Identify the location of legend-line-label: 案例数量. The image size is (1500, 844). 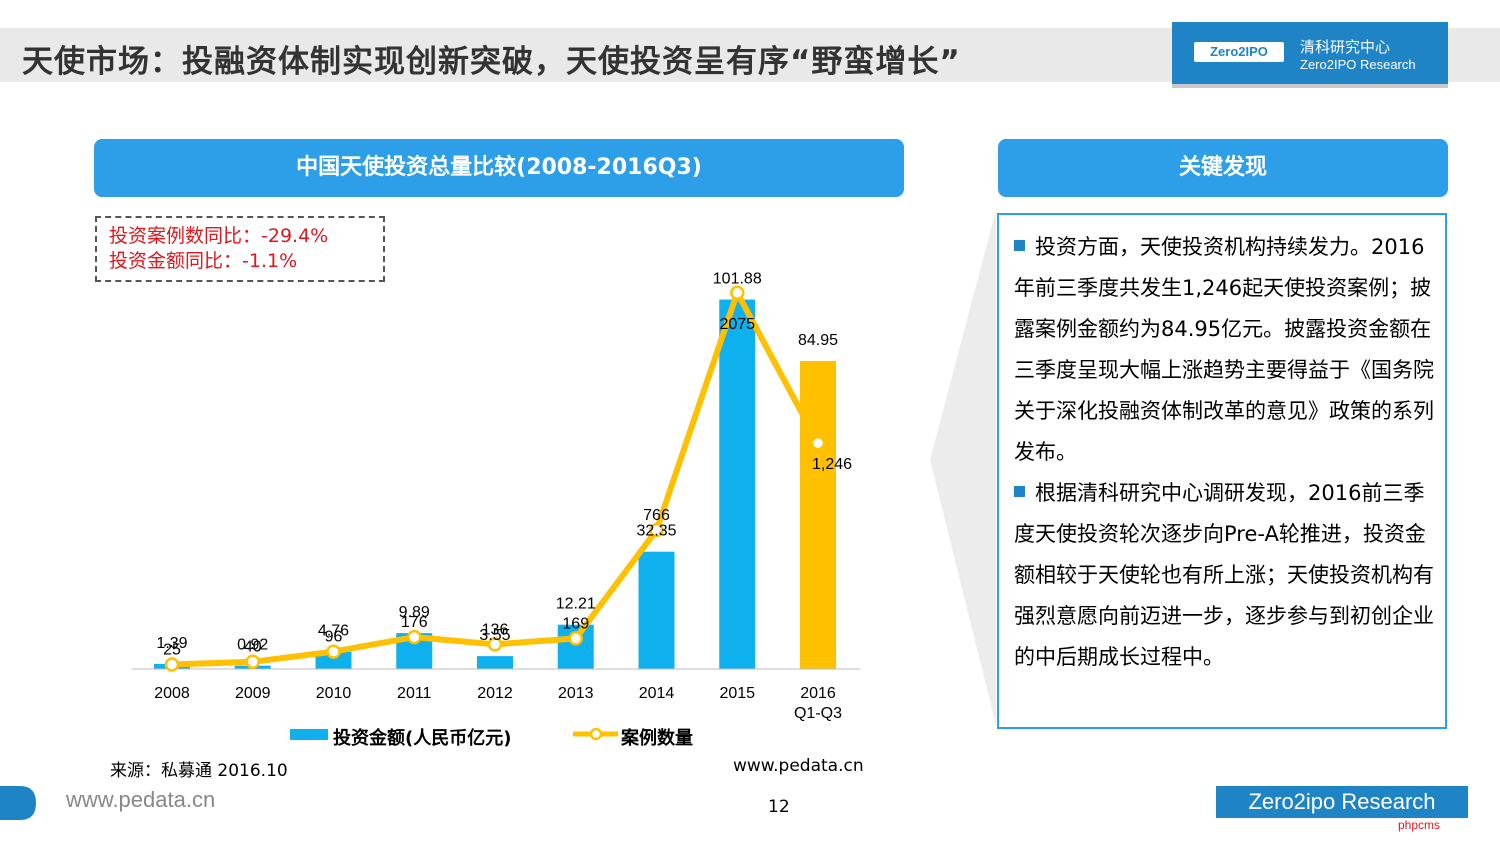
(657, 738).